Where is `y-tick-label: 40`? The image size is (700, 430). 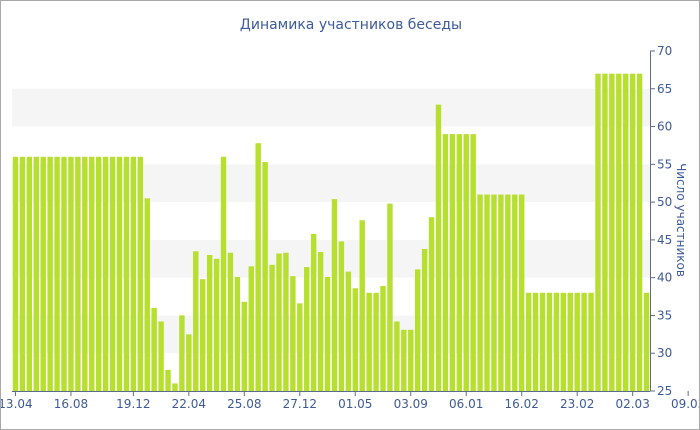 y-tick-label: 40 is located at coordinates (664, 278).